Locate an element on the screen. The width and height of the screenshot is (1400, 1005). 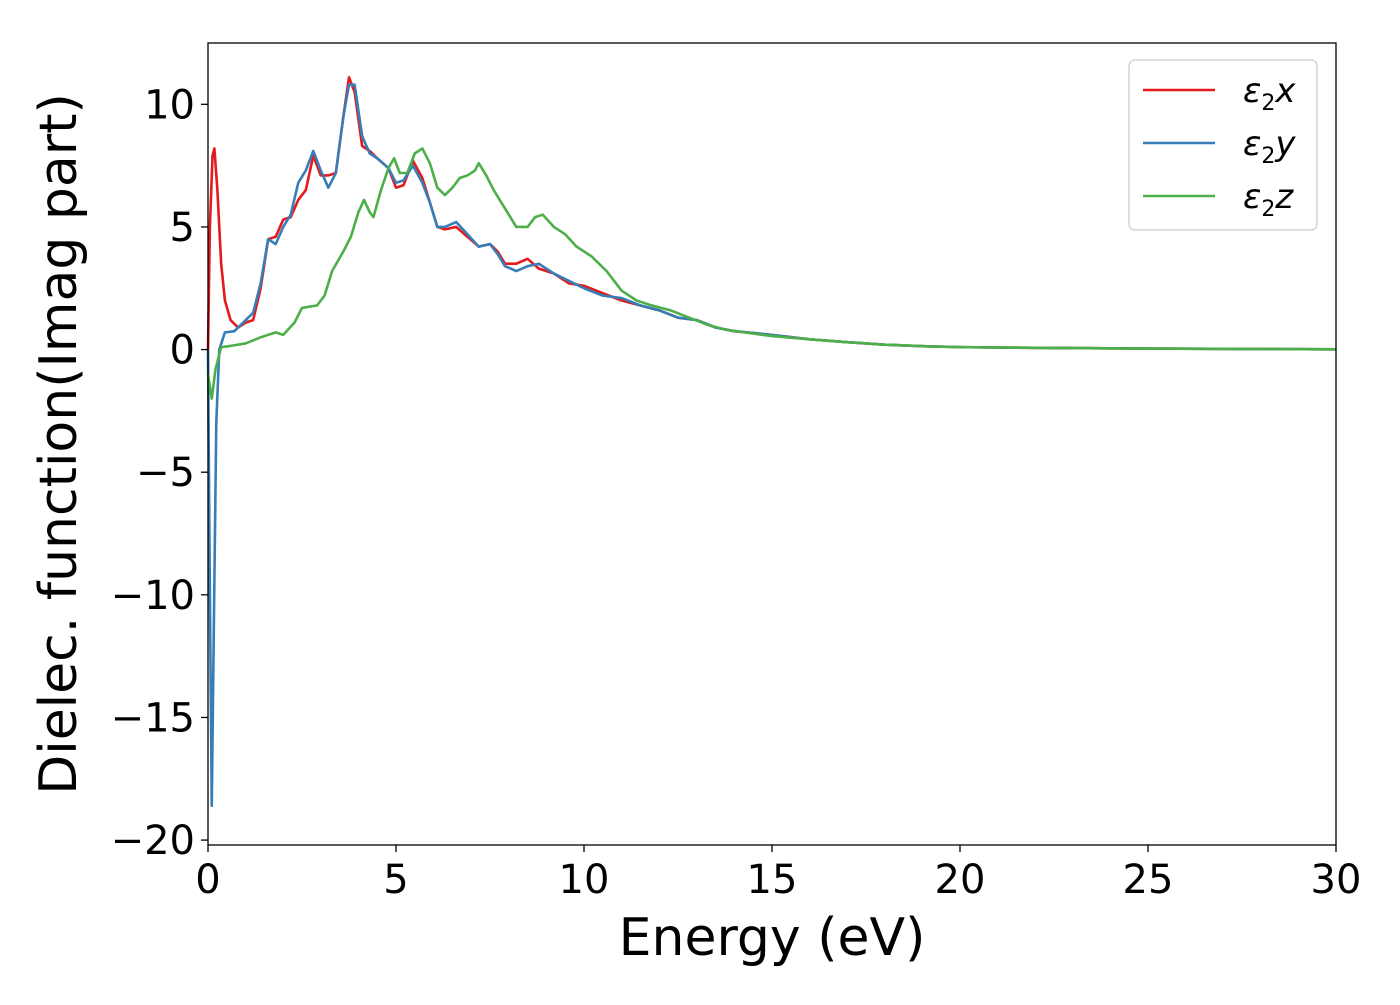
x-tick-label: 5 is located at coordinates (395, 880).